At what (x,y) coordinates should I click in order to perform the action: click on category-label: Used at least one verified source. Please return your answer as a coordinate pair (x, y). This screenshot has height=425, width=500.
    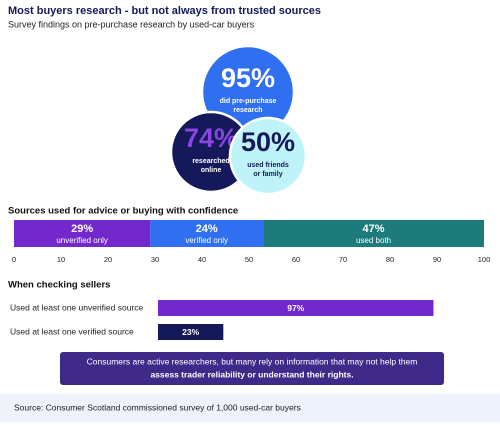
    Looking at the image, I should click on (72, 331).